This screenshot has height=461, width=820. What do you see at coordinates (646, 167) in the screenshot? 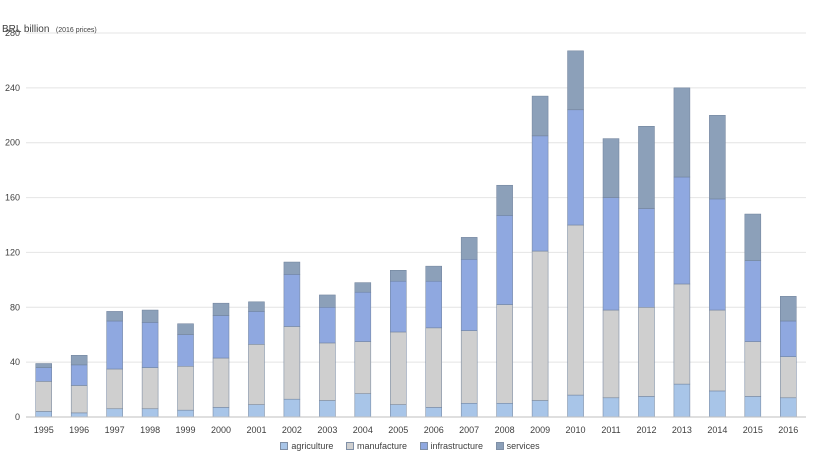
I see `bar-services-2012` at bounding box center [646, 167].